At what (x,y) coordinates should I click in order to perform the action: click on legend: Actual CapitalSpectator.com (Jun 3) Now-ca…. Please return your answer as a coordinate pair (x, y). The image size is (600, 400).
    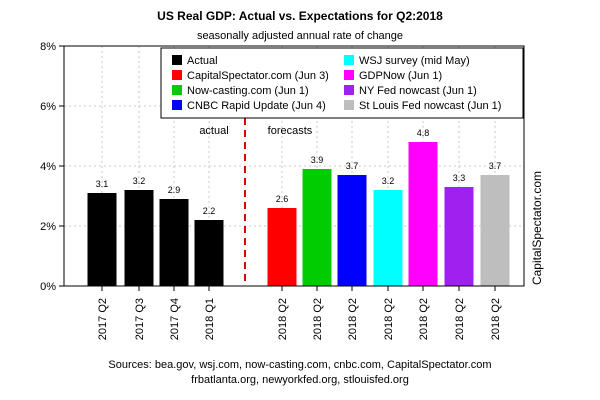
    Looking at the image, I should click on (342, 83).